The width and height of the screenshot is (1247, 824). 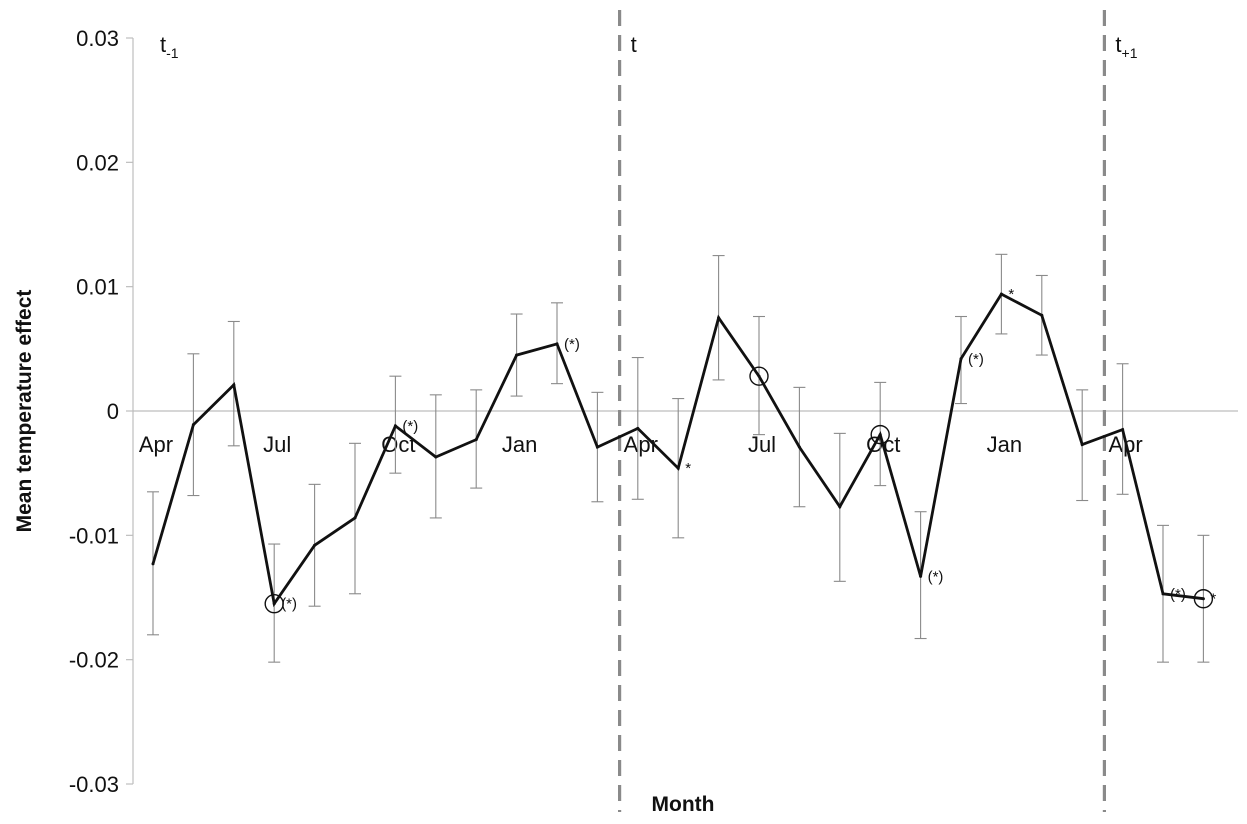 I want to click on x-axis-title: Month, so click(x=683, y=804).